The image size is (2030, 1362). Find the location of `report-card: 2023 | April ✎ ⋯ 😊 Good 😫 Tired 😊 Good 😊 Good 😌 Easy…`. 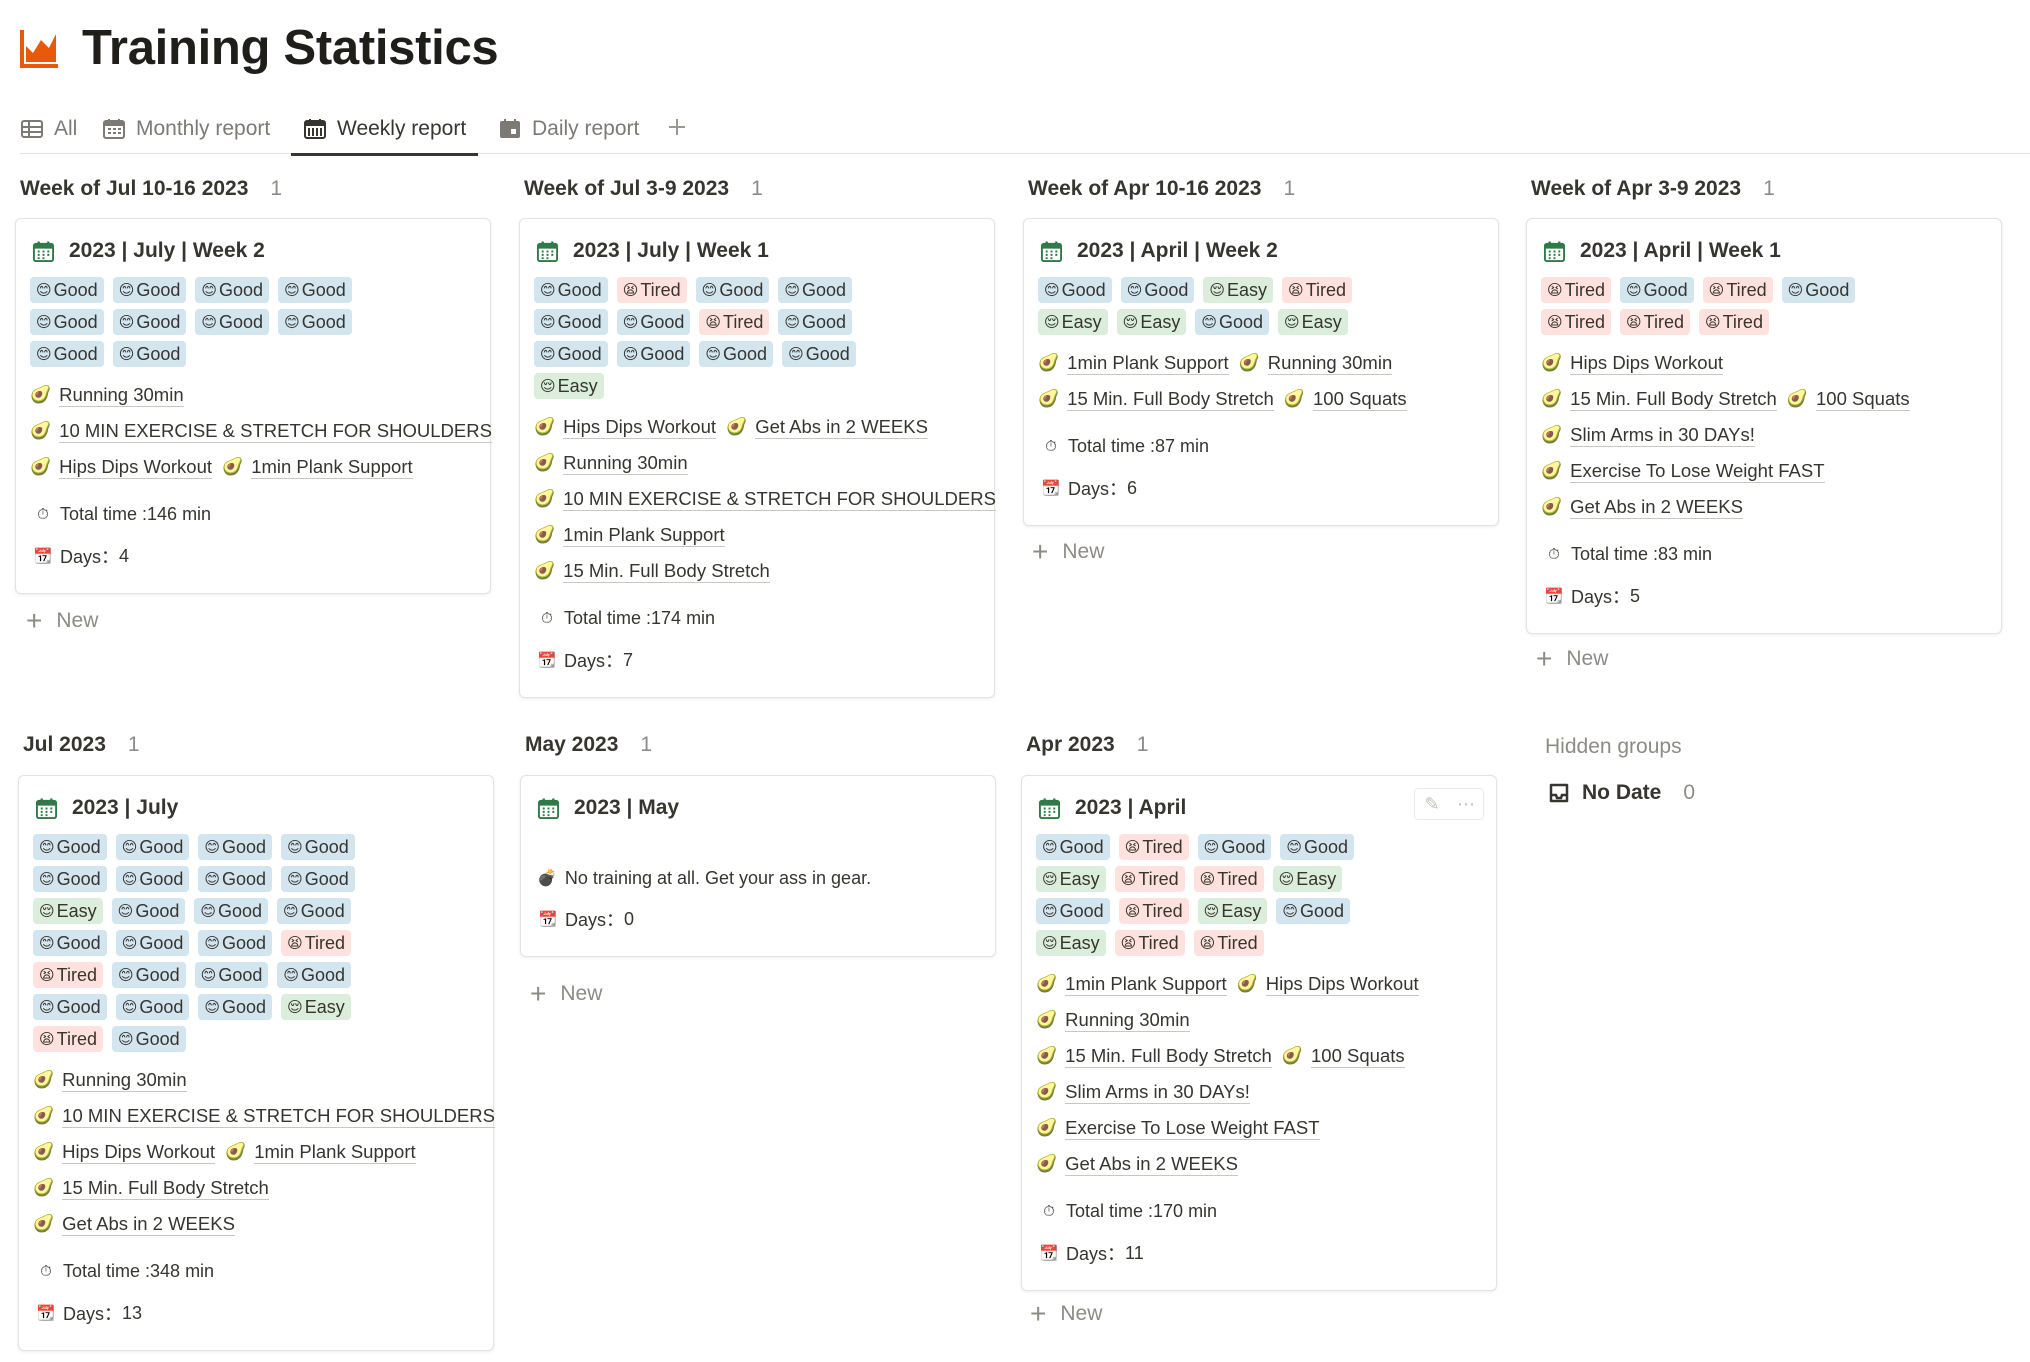

report-card: 2023 | April ✎ ⋯ 😊 Good 😫 Tired 😊 Good 😊 Good 😌 Easy… is located at coordinates (1259, 1033).